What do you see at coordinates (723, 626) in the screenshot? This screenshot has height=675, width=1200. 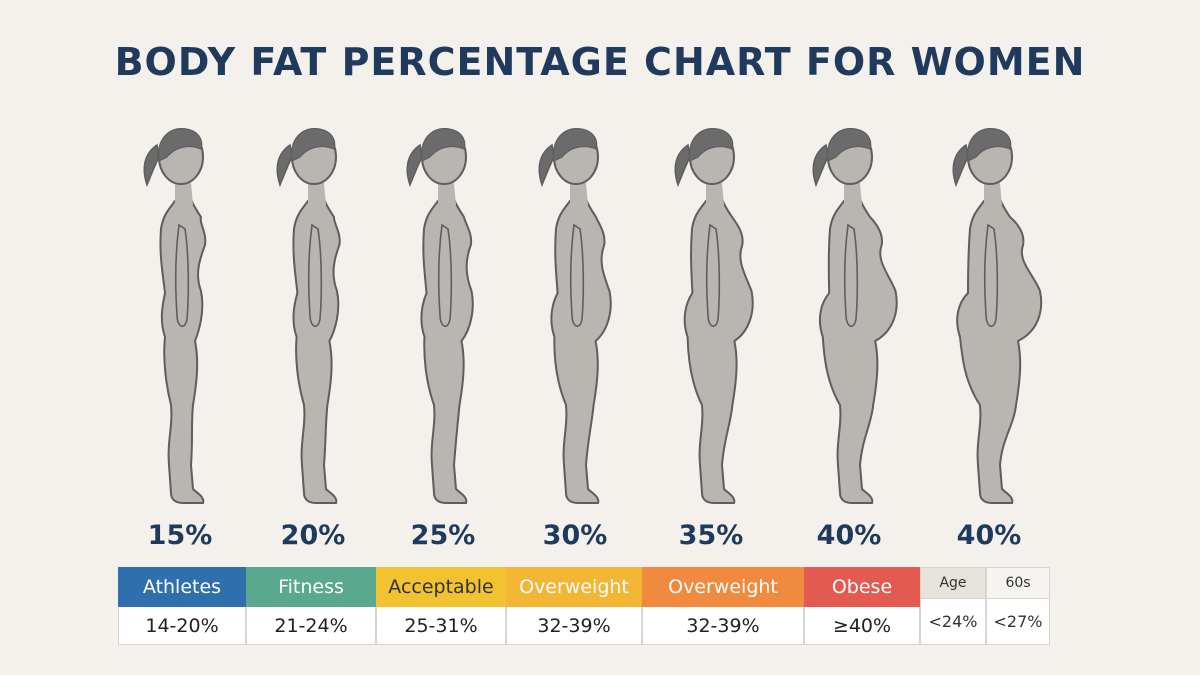 I see `range-overweight-2: 32-39%` at bounding box center [723, 626].